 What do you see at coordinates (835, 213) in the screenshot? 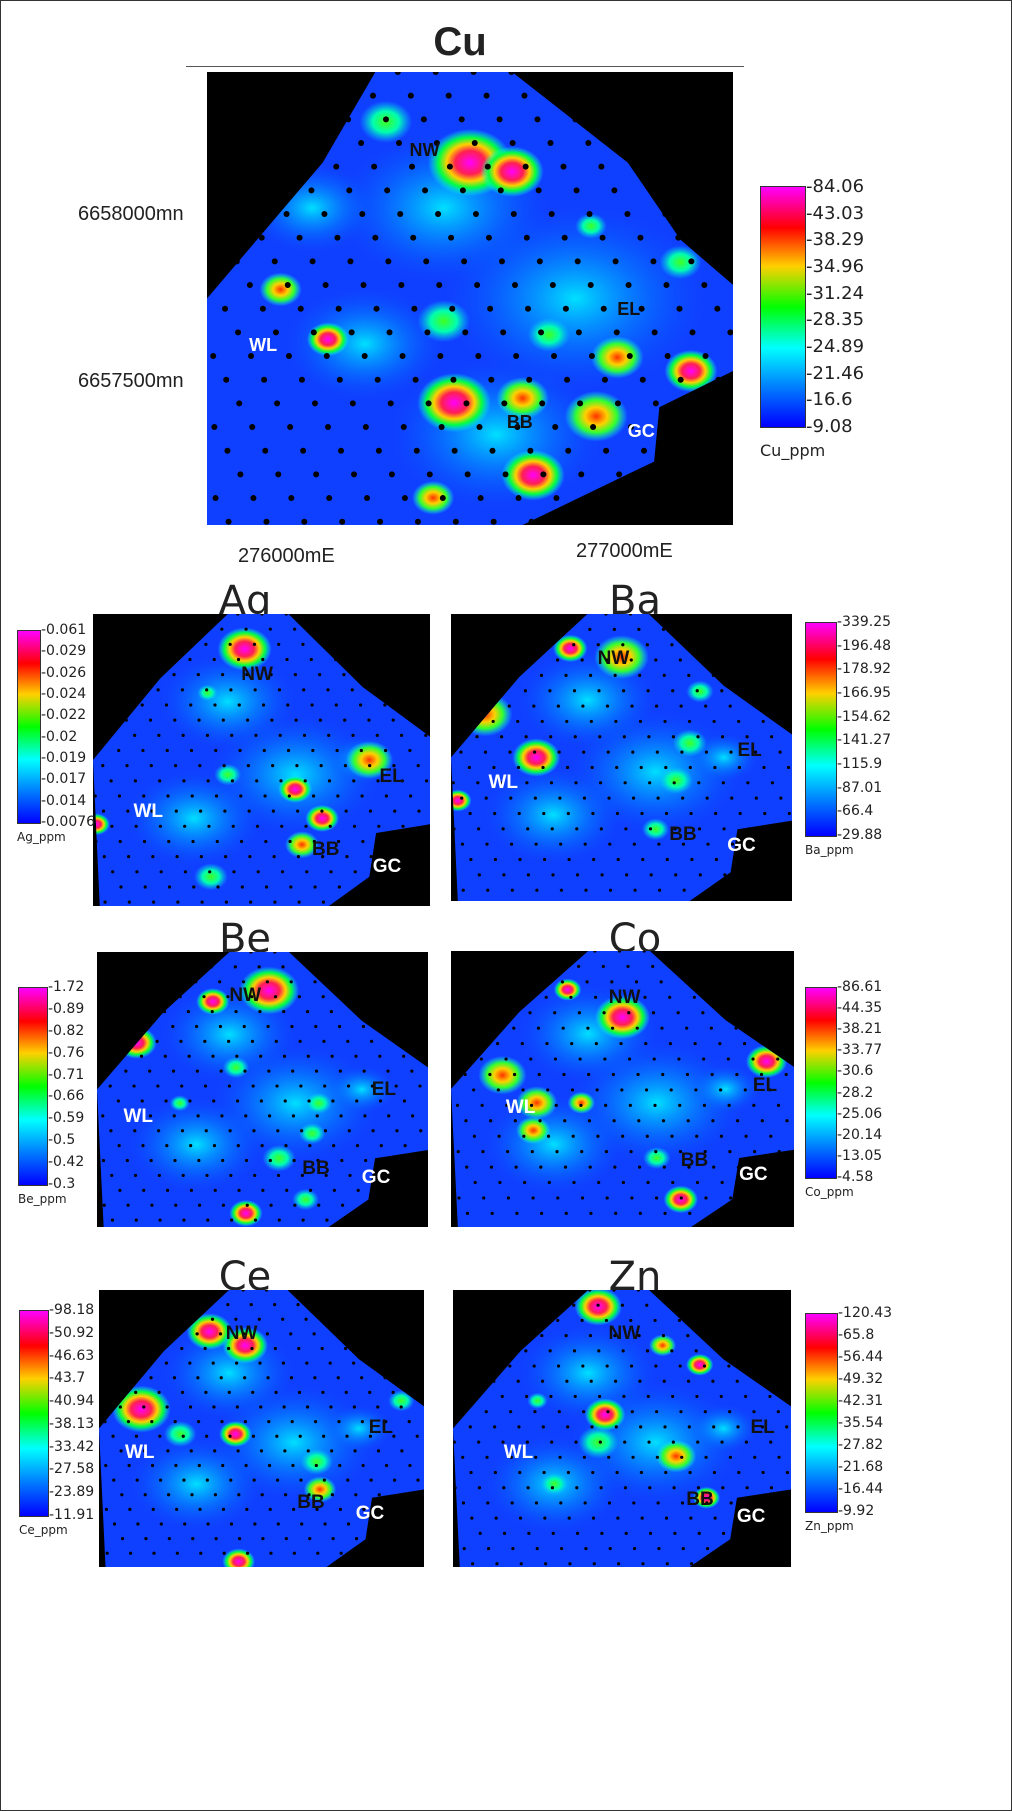
I see `colorbar-tick: -43.03` at bounding box center [835, 213].